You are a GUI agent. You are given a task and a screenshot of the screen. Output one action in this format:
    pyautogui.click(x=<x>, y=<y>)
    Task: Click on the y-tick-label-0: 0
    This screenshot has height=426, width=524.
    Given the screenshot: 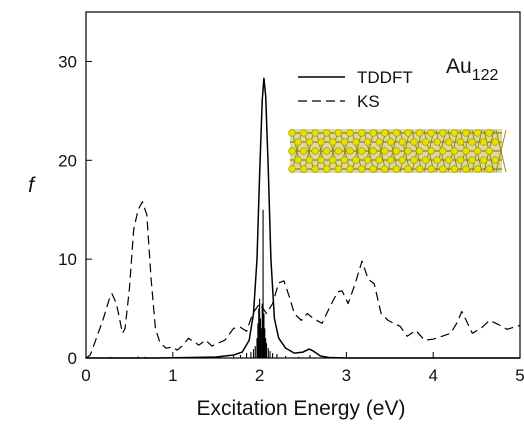 What is the action you would take?
    pyautogui.click(x=72, y=358)
    